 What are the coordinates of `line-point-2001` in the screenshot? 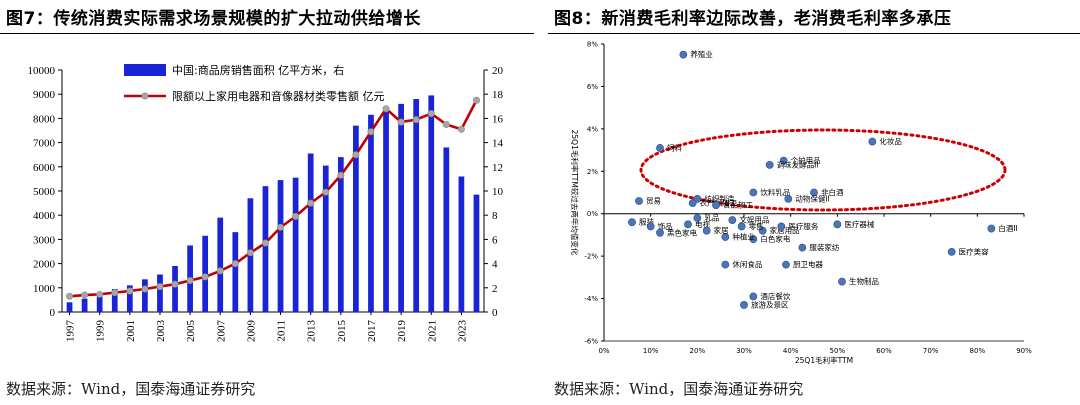 It's located at (130, 291).